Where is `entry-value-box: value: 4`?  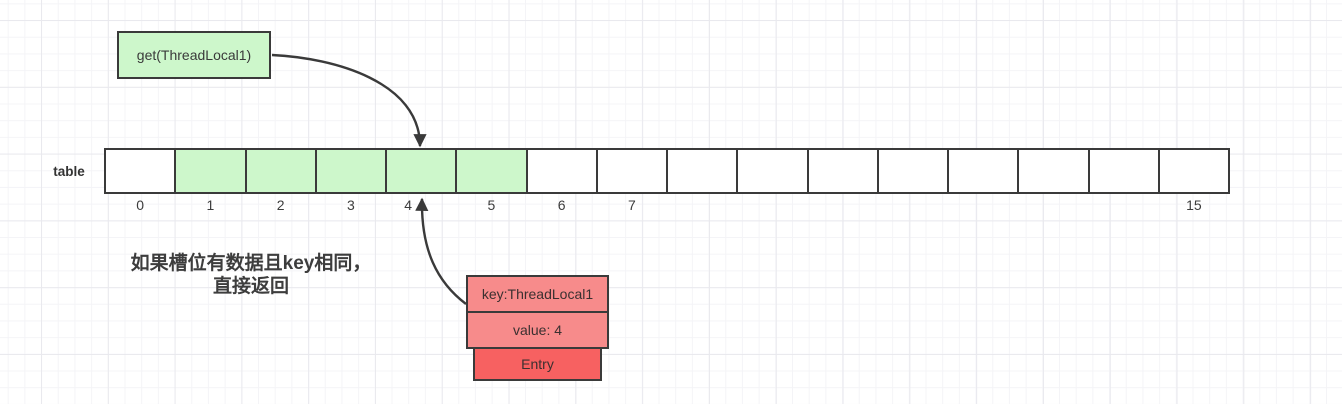 entry-value-box: value: 4 is located at coordinates (537, 330).